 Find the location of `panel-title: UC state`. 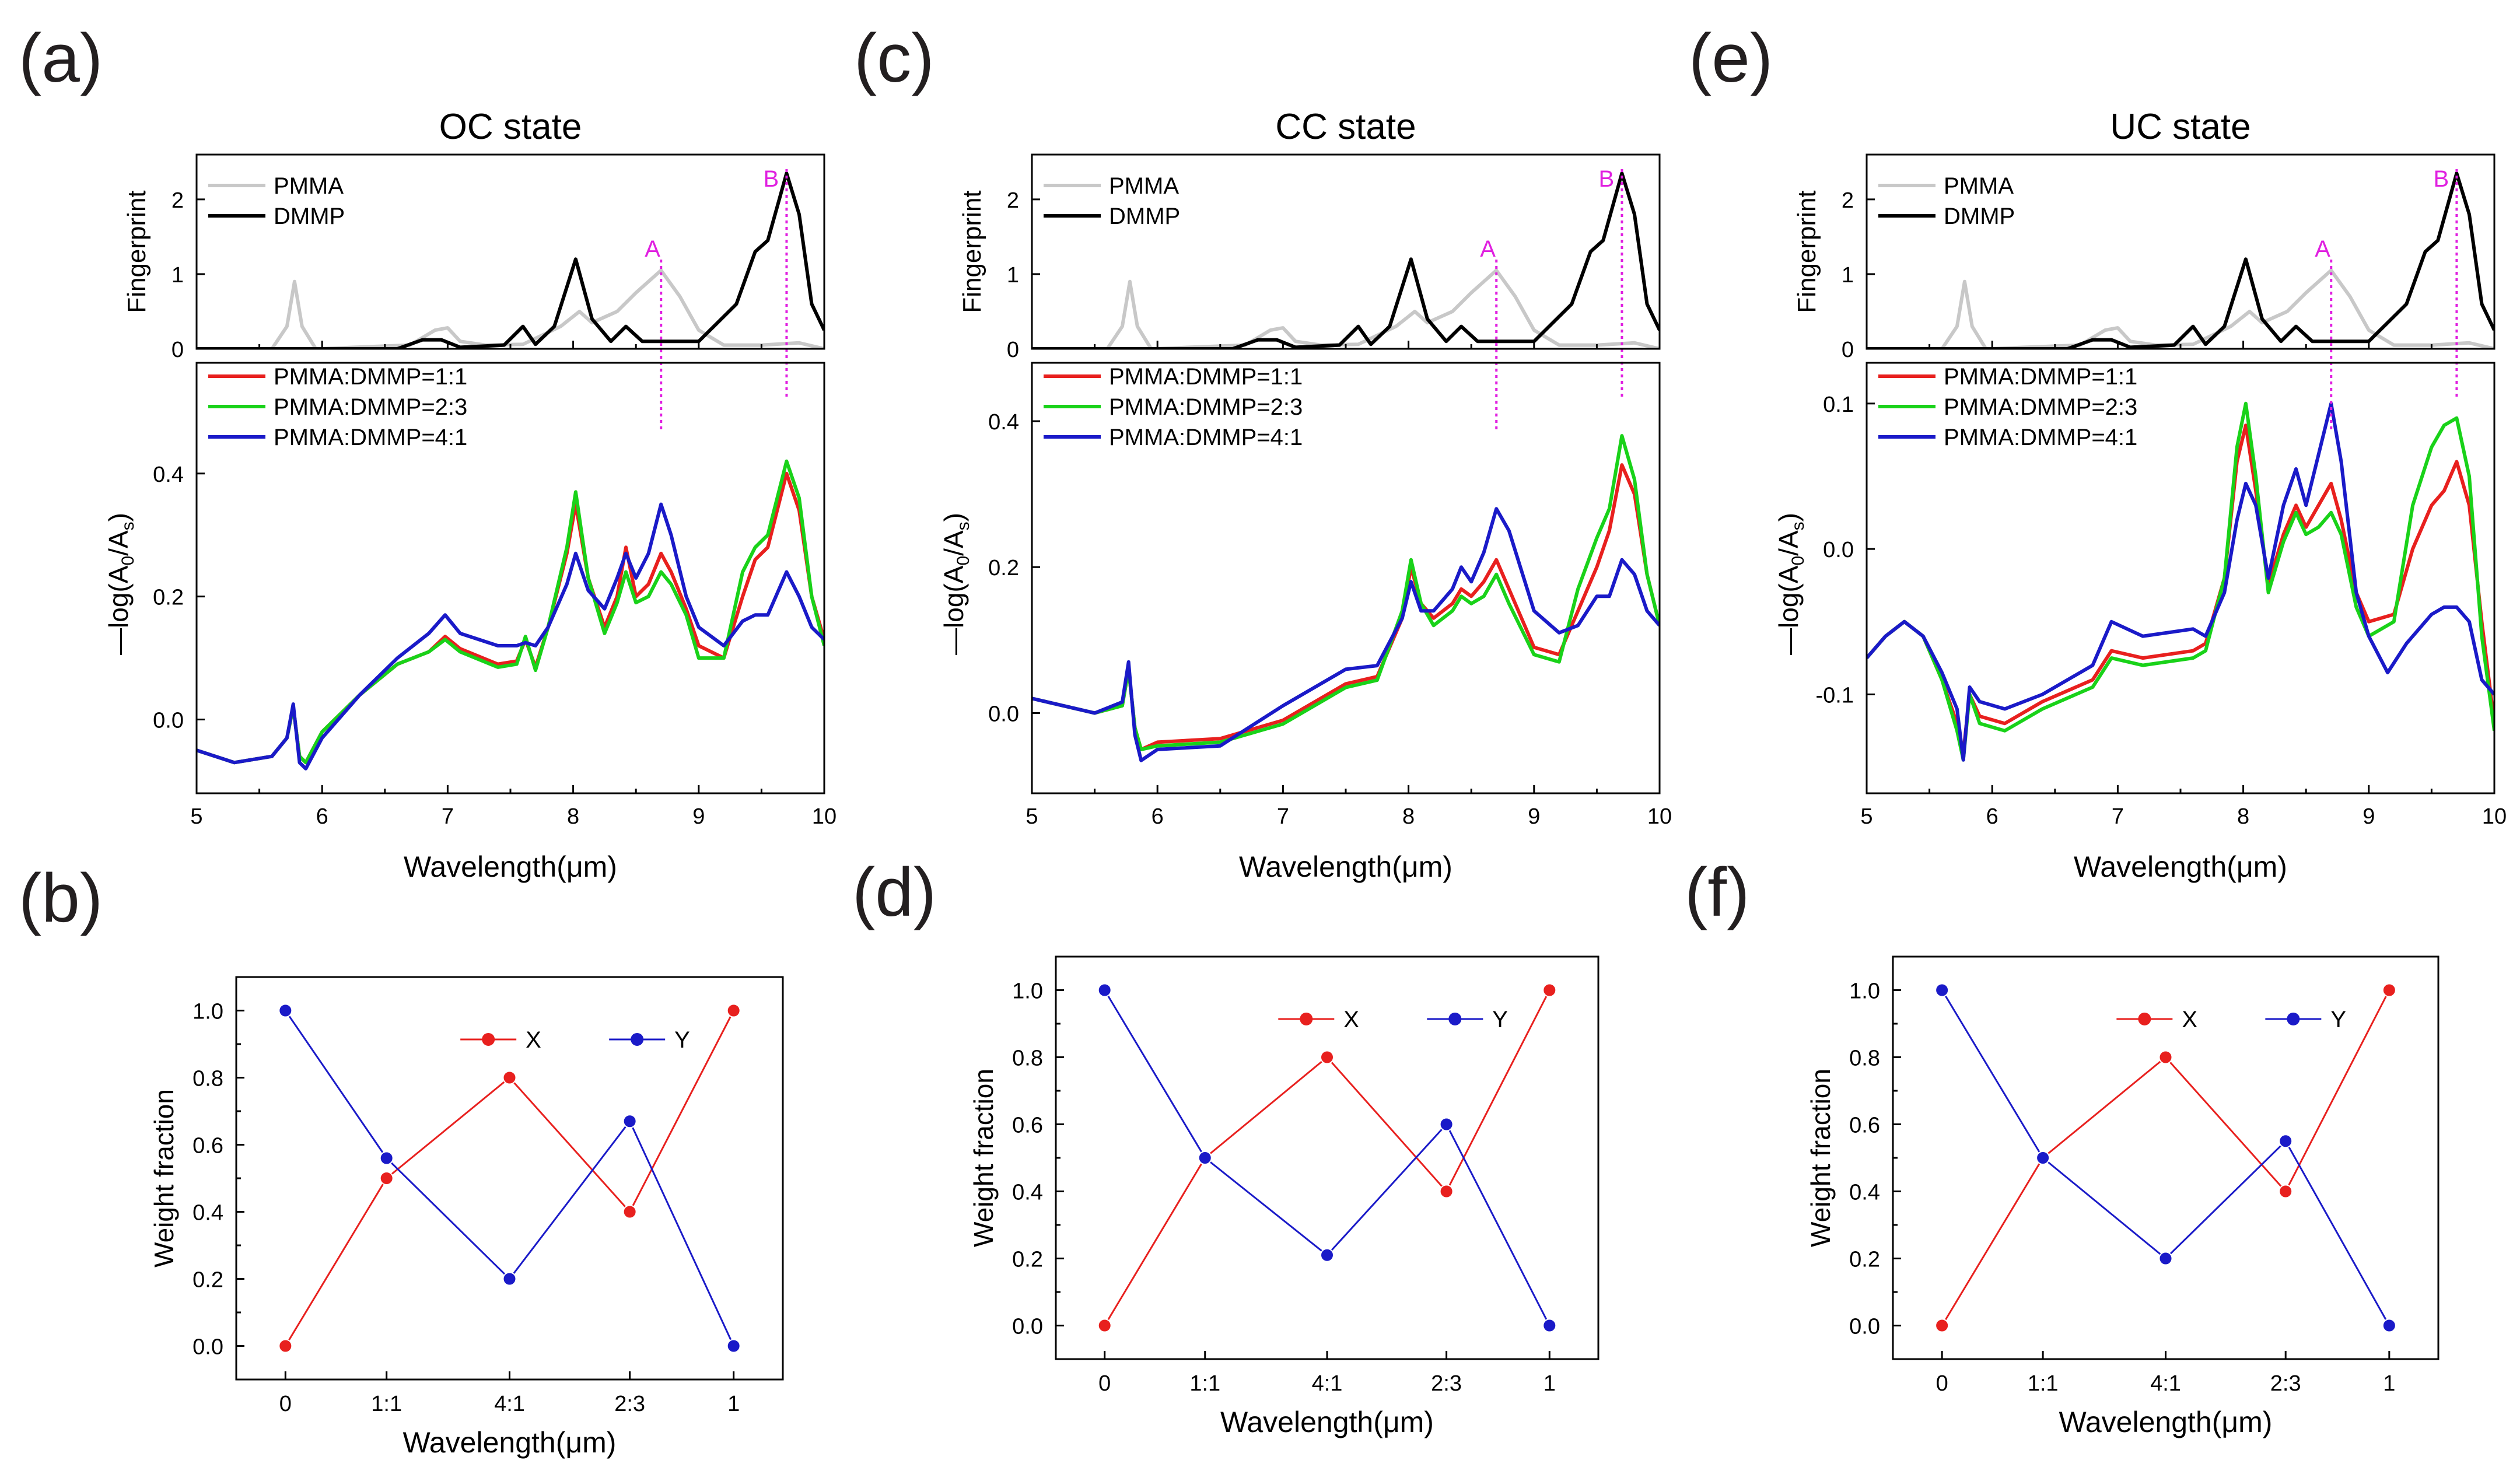

panel-title: UC state is located at coordinates (2180, 127).